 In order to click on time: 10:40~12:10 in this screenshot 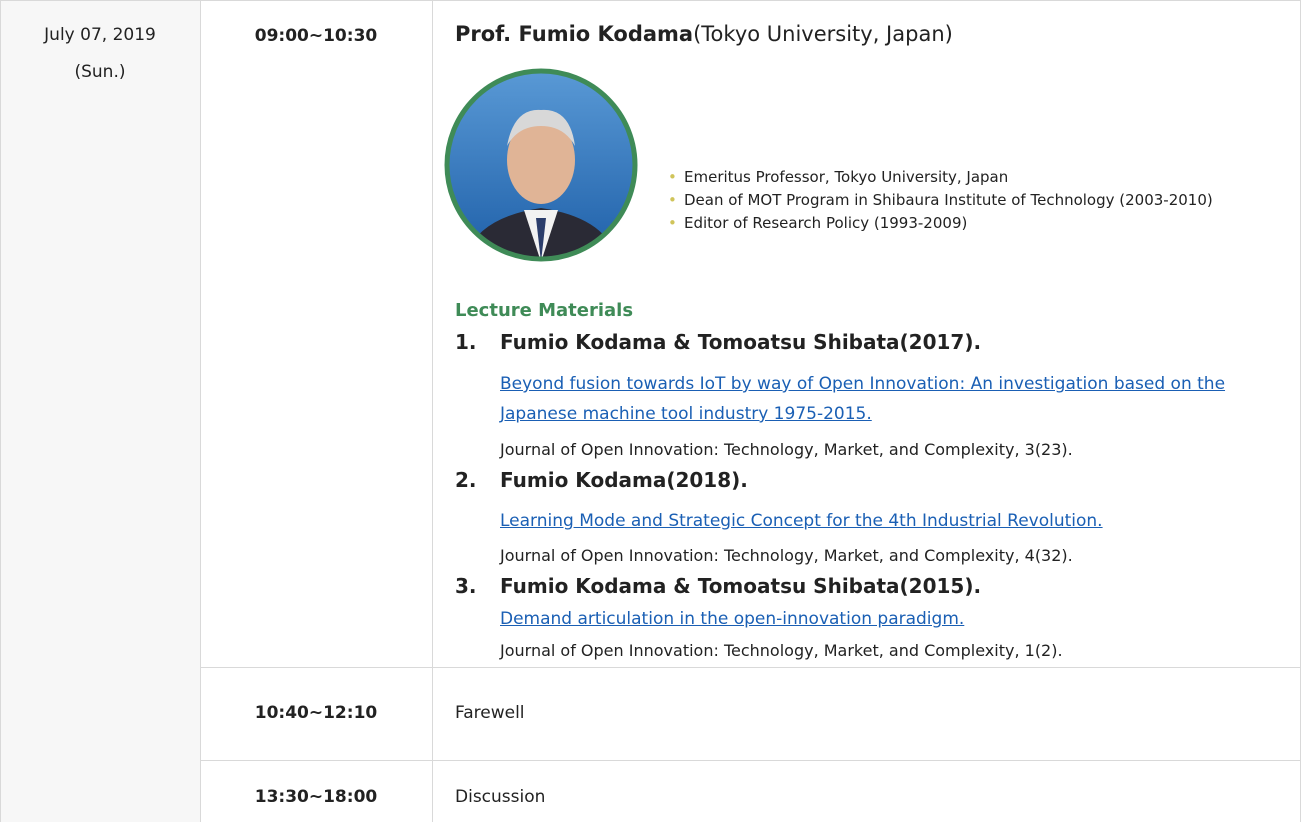, I will do `click(316, 713)`.